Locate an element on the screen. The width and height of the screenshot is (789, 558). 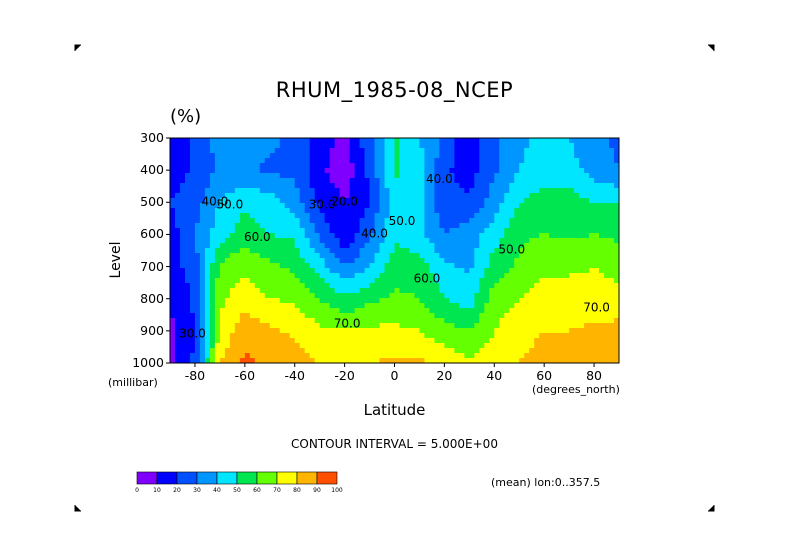
y-tick-label: 900 is located at coordinates (152, 330).